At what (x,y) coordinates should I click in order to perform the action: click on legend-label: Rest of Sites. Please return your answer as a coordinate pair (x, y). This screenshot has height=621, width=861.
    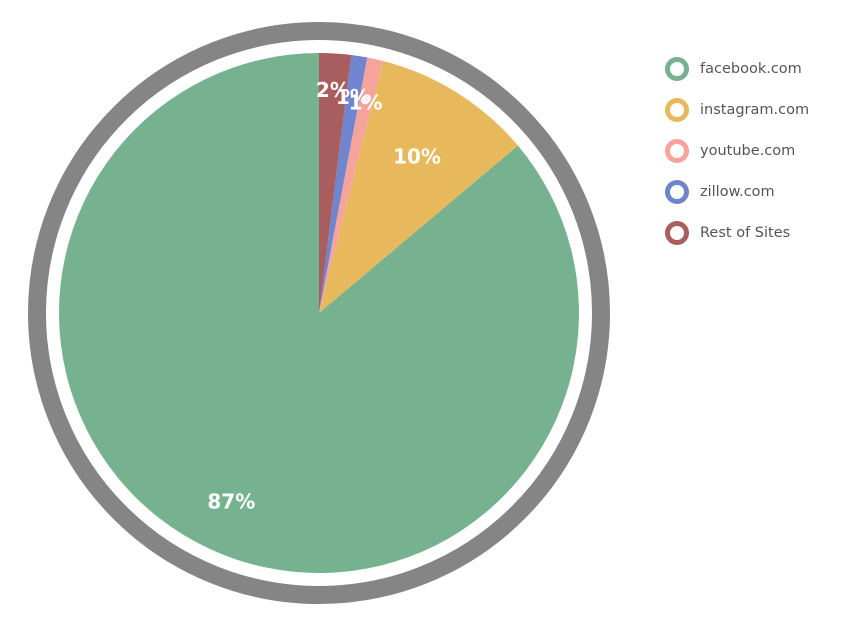
    Looking at the image, I should click on (745, 232).